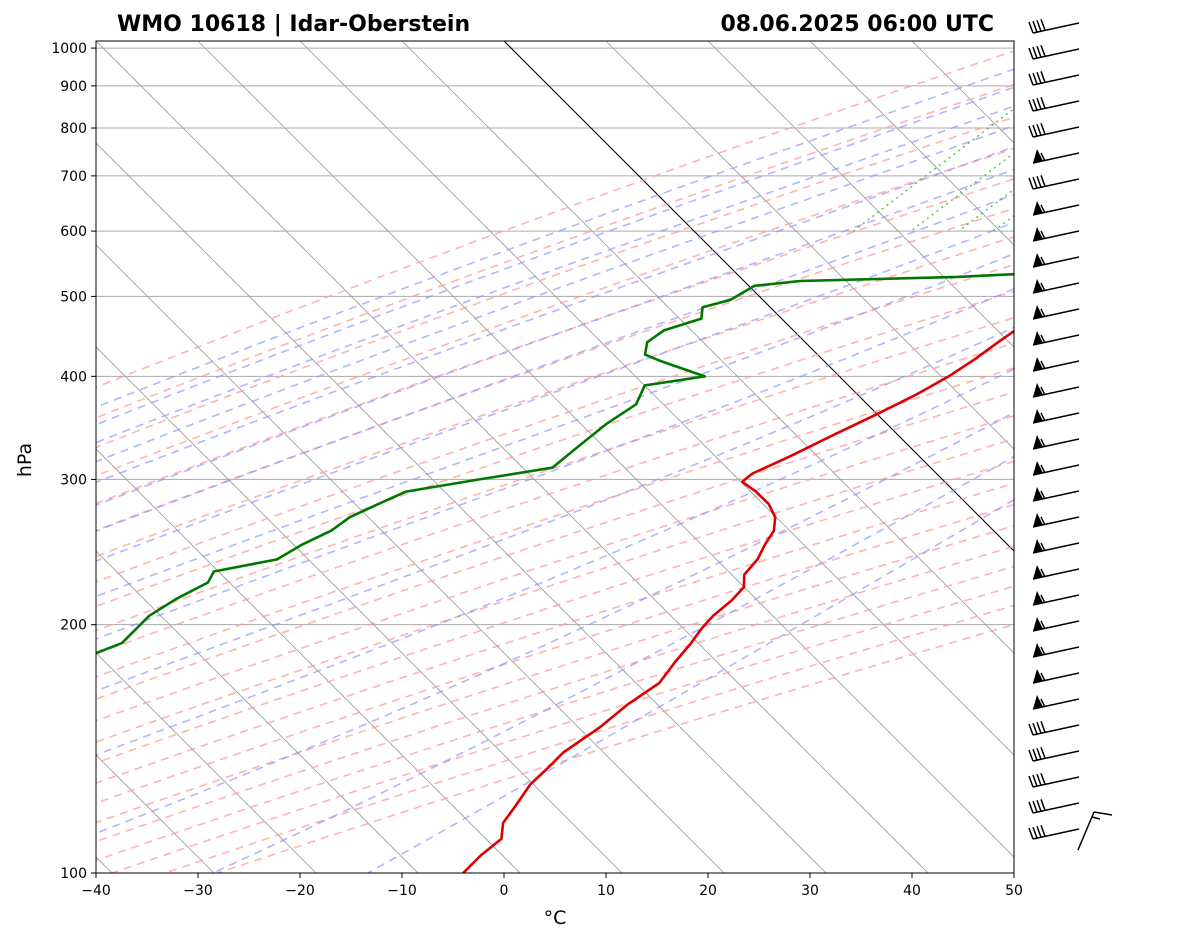 The width and height of the screenshot is (1181, 941). Describe the element at coordinates (73, 129) in the screenshot. I see `y-tick-label: 800` at that location.